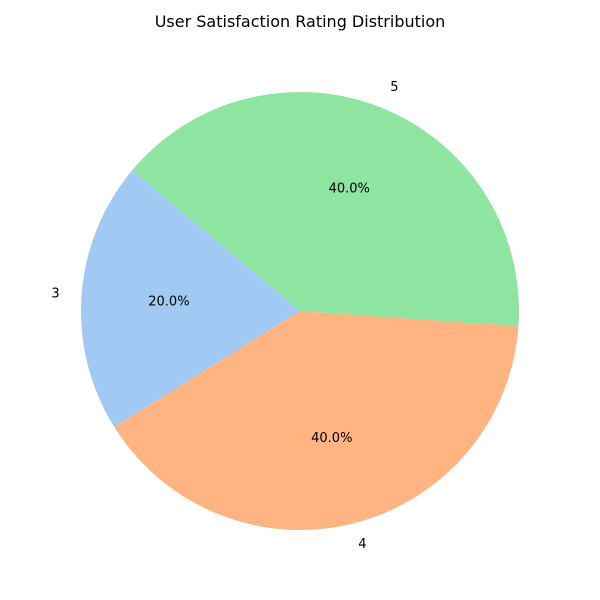 This screenshot has width=600, height=600. Describe the element at coordinates (331, 438) in the screenshot. I see `slice-percent-4: 40.0%` at that location.